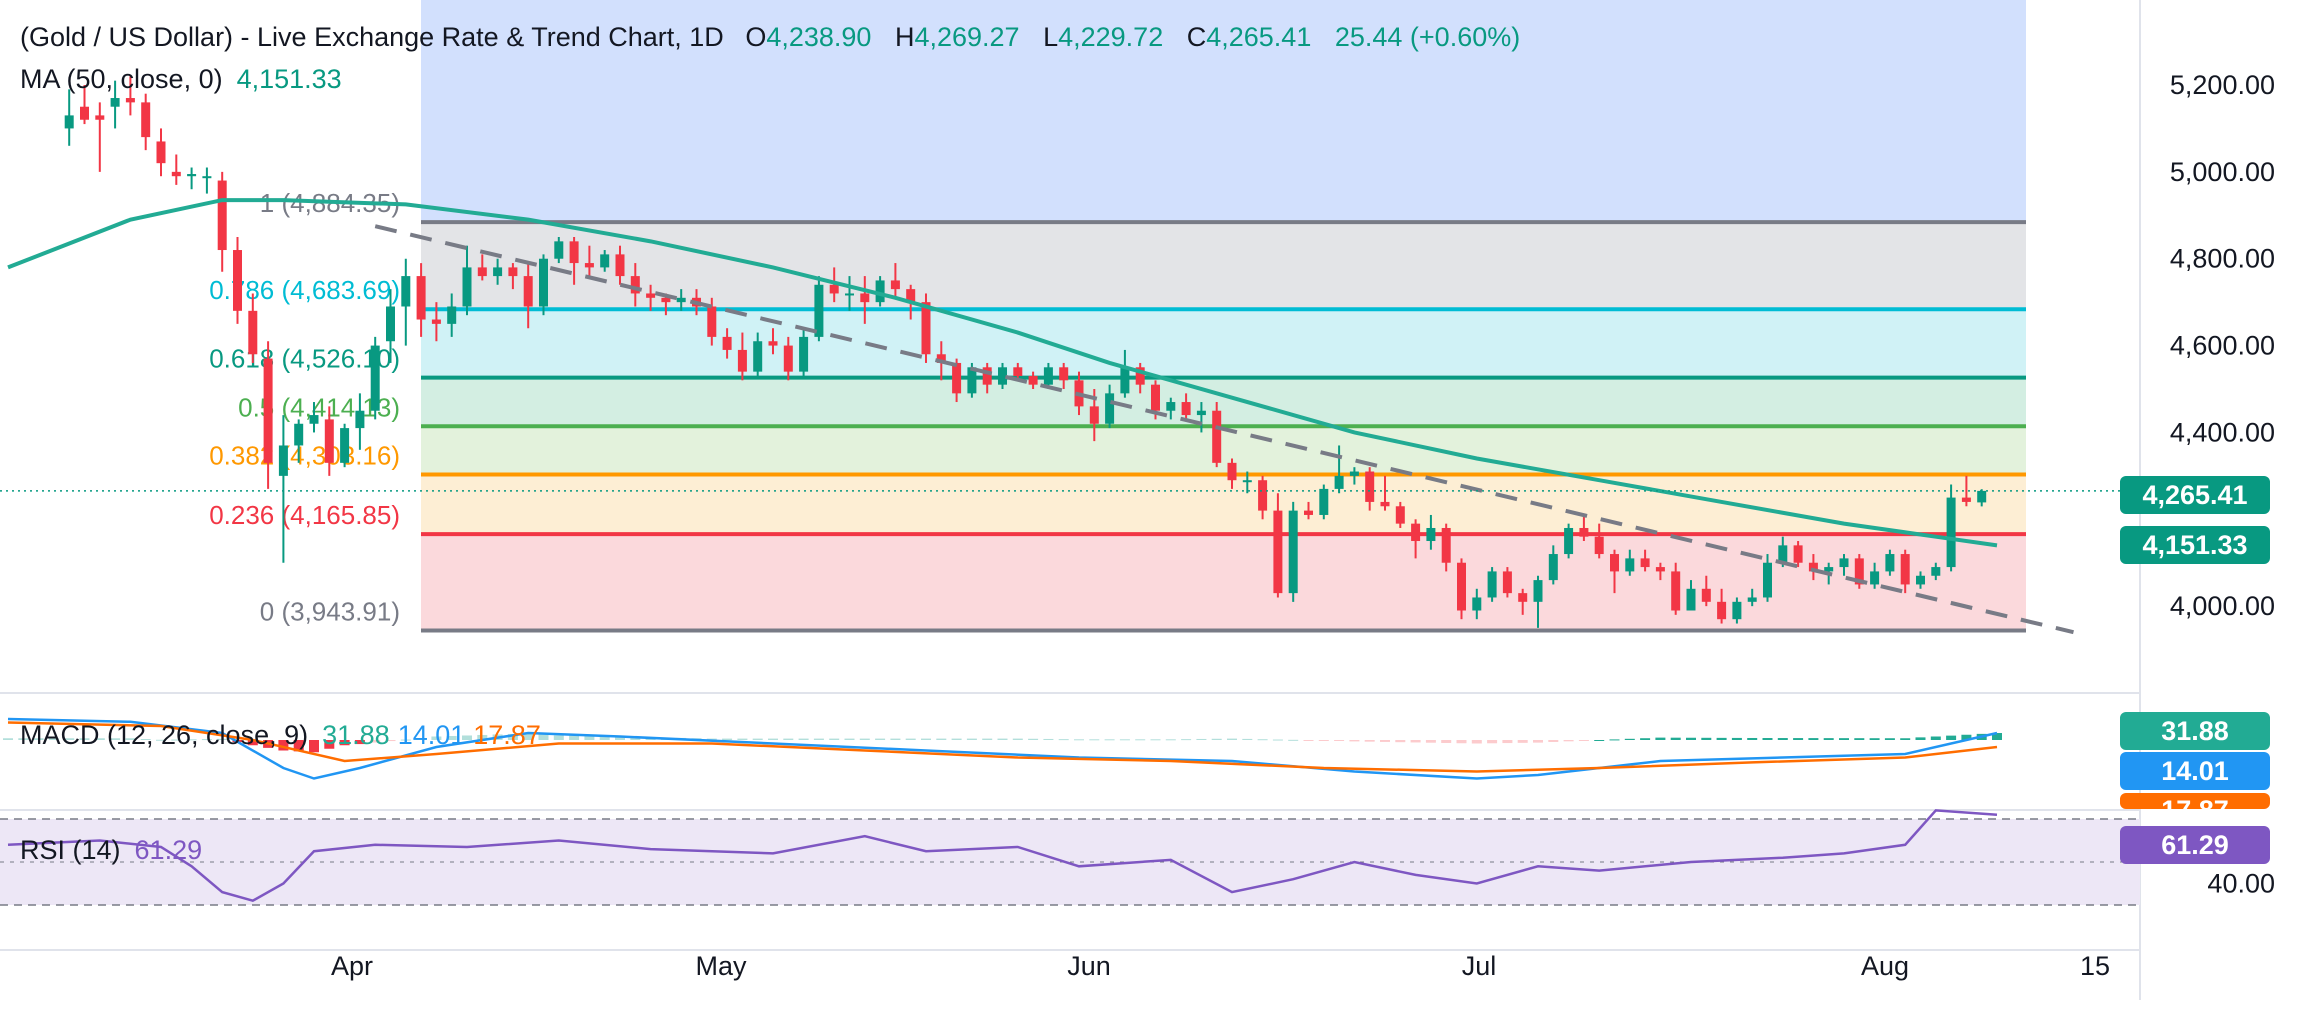 This screenshot has height=1030, width=2300. What do you see at coordinates (1002, 747) in the screenshot?
I see `macd-signal-line` at bounding box center [1002, 747].